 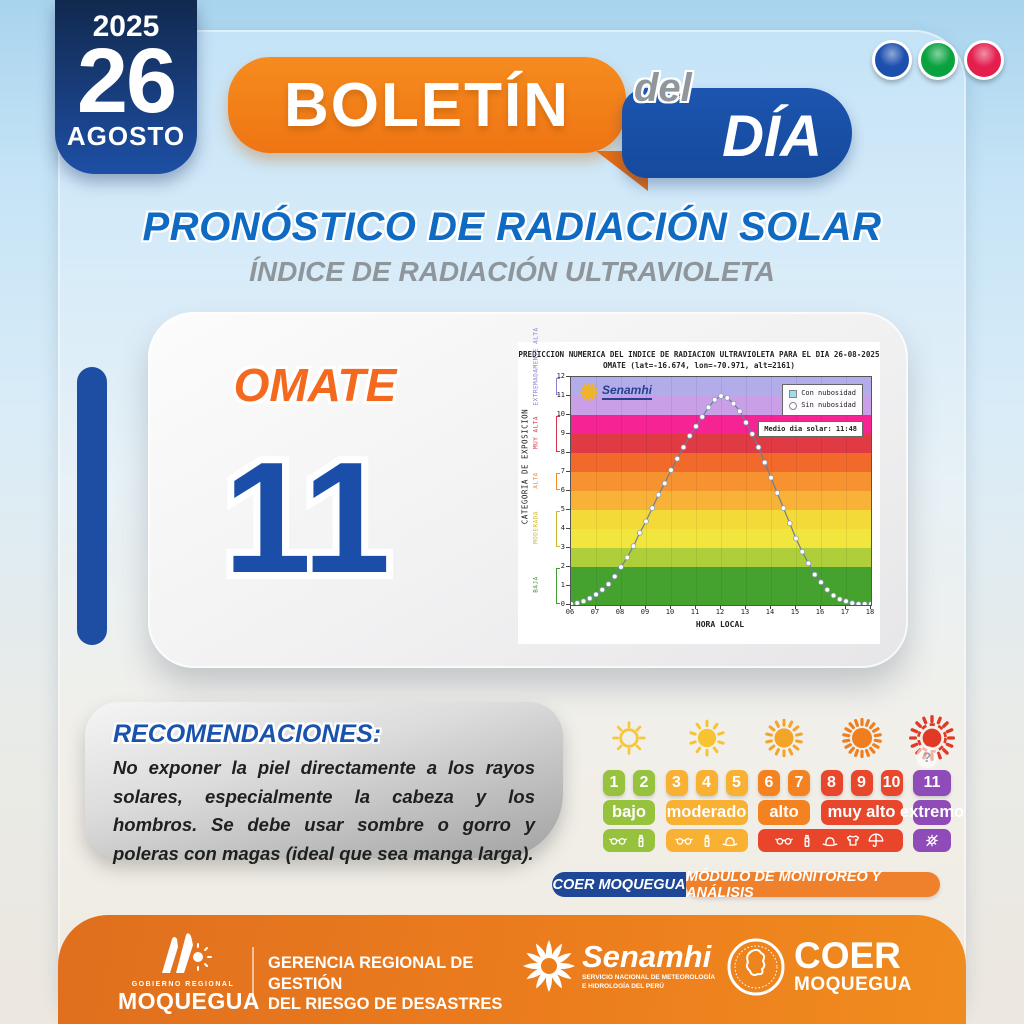 What do you see at coordinates (861, 738) in the screenshot?
I see `sun-very-high-icon` at bounding box center [861, 738].